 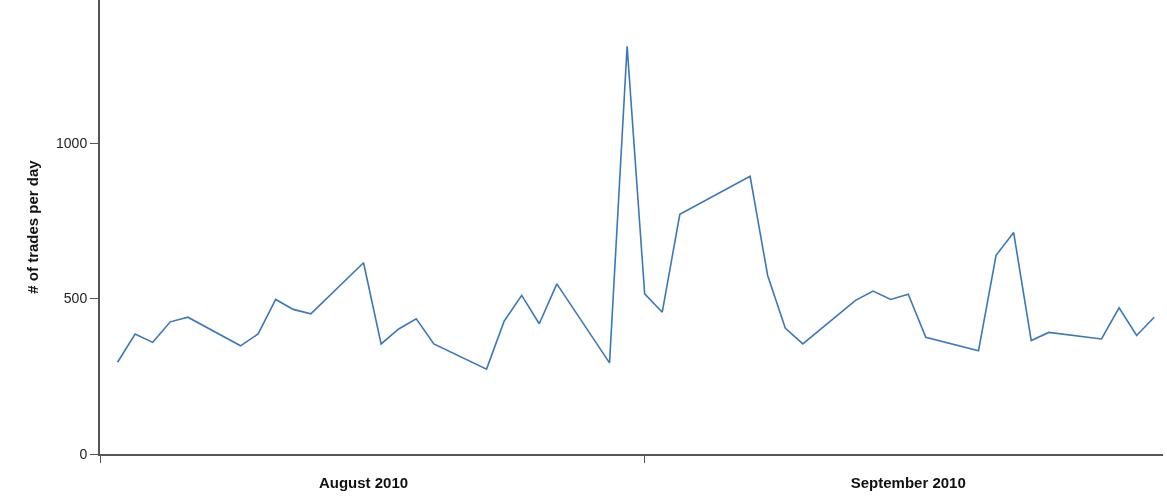 What do you see at coordinates (908, 482) in the screenshot?
I see `x-tick-label: September 2010` at bounding box center [908, 482].